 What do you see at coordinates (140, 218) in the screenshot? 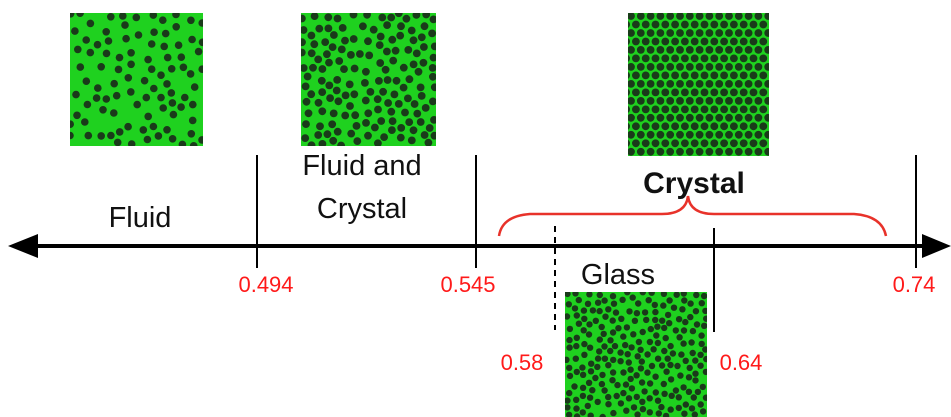
I see `fluid-label: Fluid` at bounding box center [140, 218].